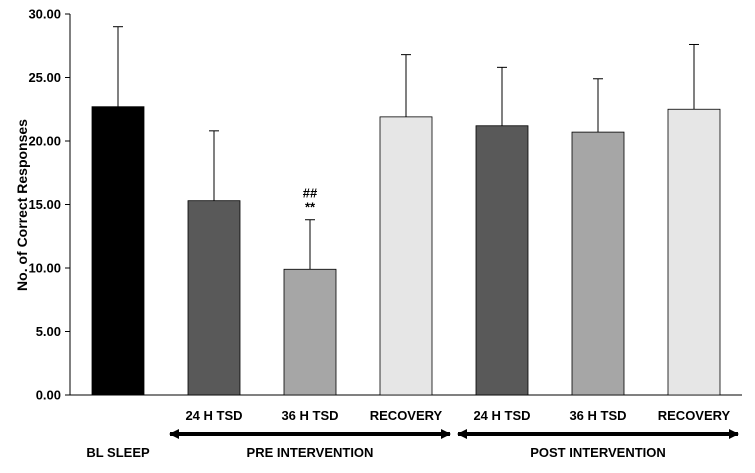 The height and width of the screenshot is (473, 755). What do you see at coordinates (48, 331) in the screenshot?
I see `y-tick-label: 5.00` at bounding box center [48, 331].